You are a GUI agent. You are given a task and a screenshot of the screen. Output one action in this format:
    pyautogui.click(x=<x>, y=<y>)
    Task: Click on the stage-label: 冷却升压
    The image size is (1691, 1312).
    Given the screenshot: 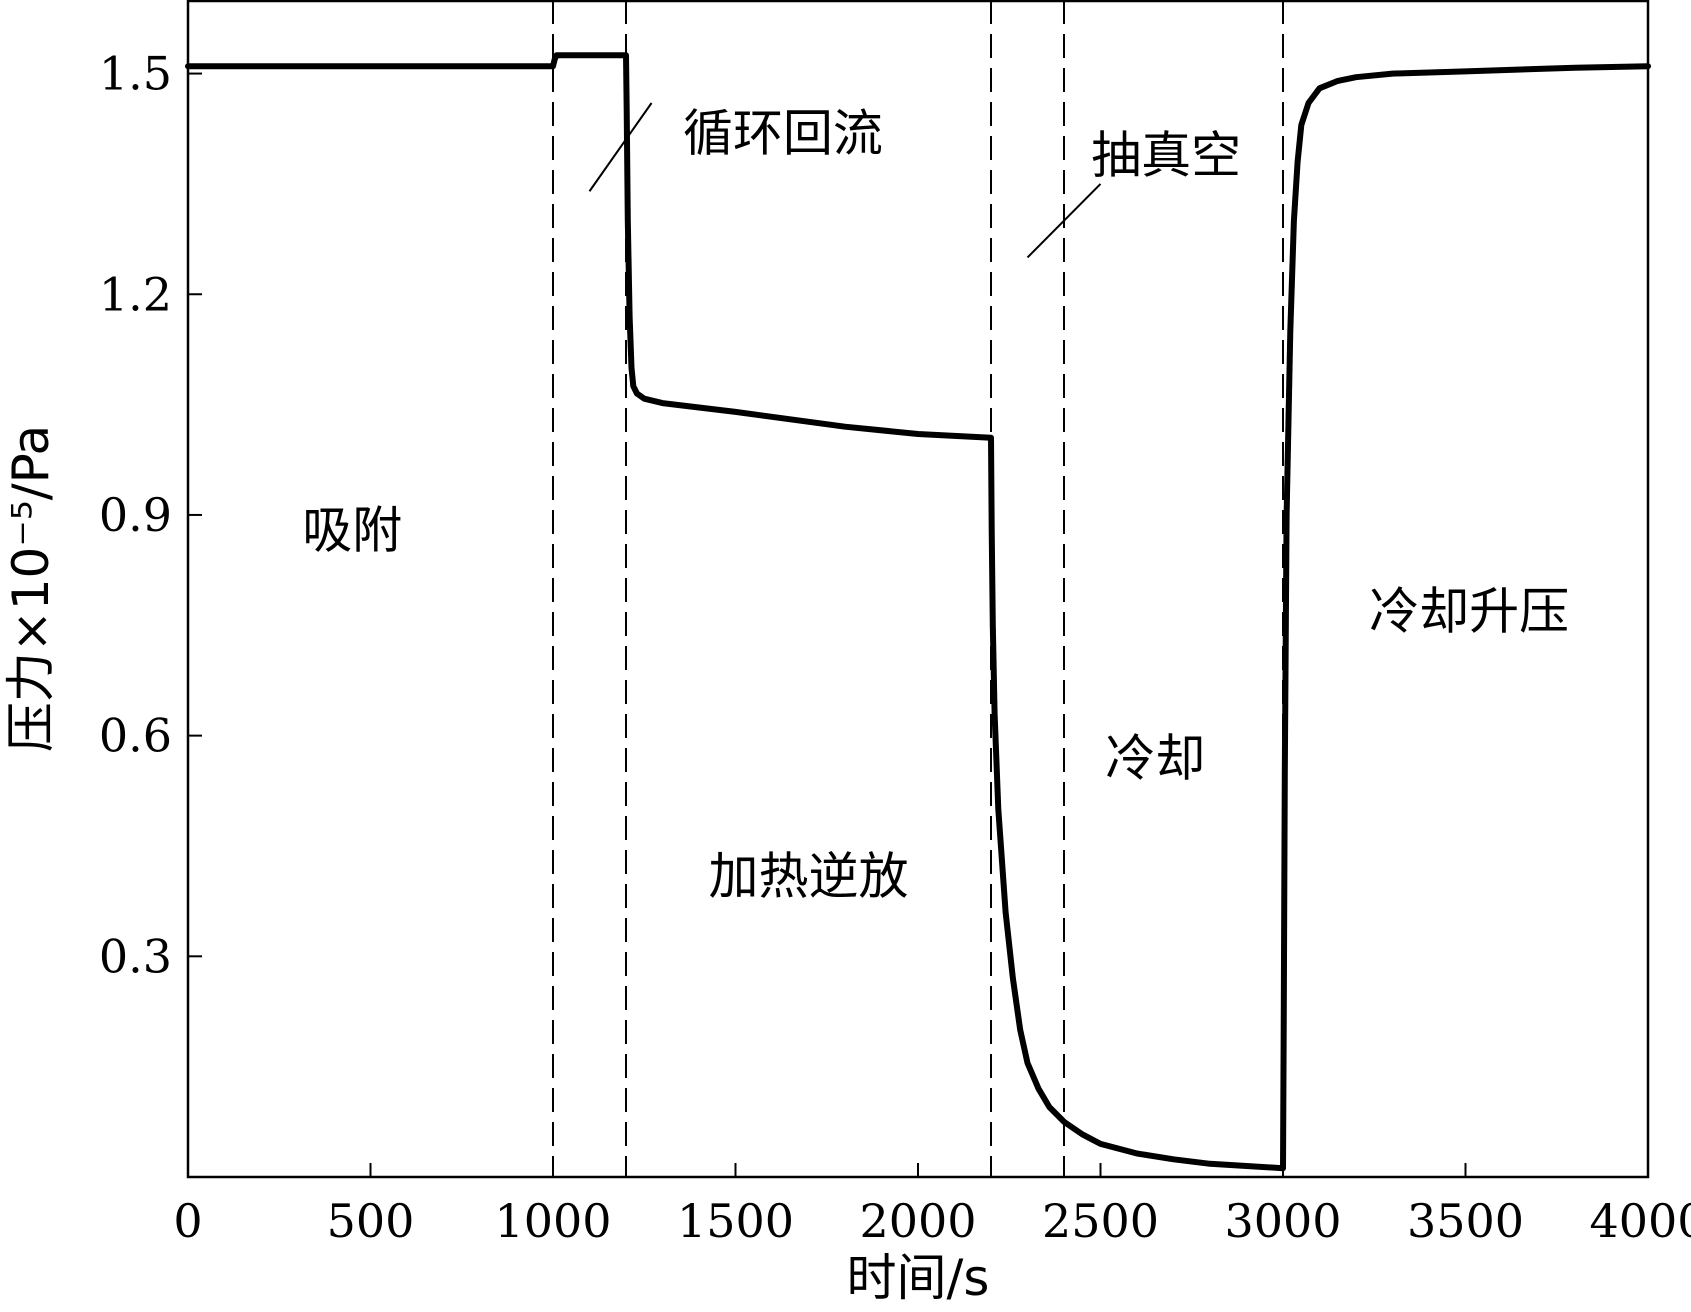 What is the action you would take?
    pyautogui.click(x=1469, y=612)
    